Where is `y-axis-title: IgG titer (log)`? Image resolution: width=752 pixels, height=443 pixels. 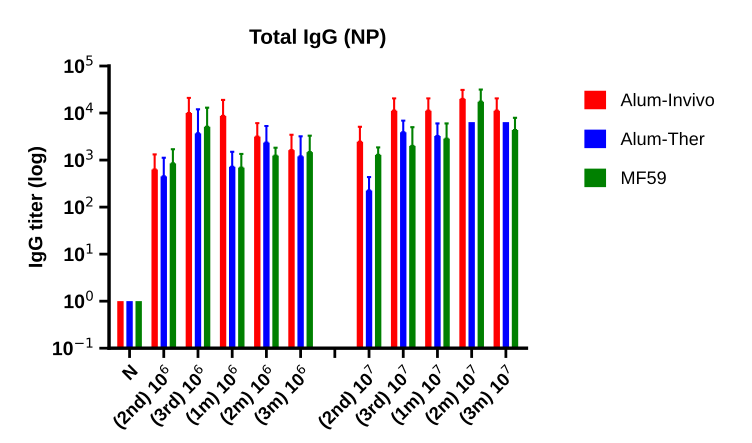 y-axis-title: IgG titer (log) is located at coordinates (37, 207).